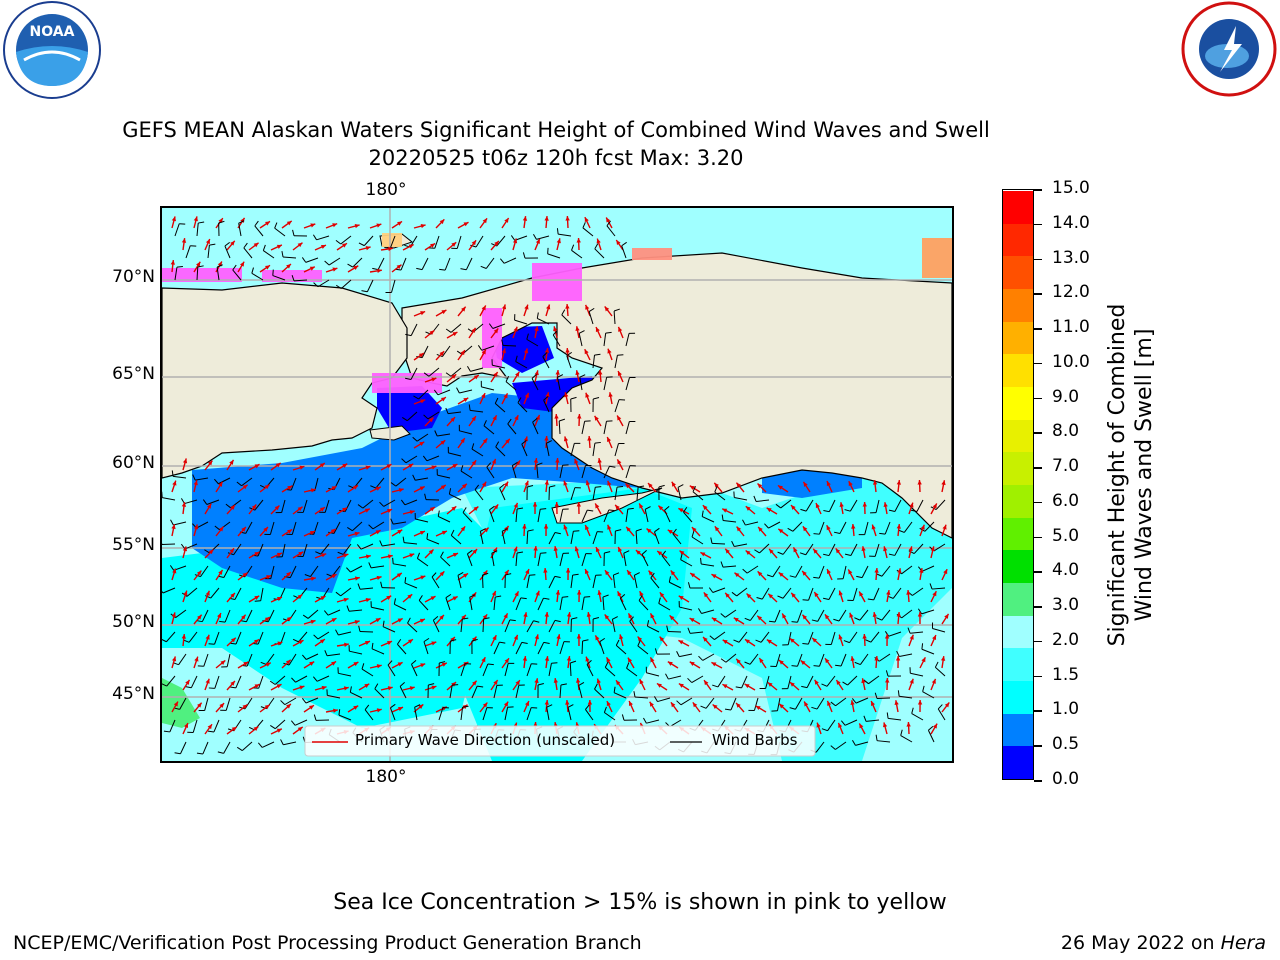 This screenshot has height=960, width=1280. What do you see at coordinates (1066, 570) in the screenshot?
I see `colorbar-tick-label: 4.0` at bounding box center [1066, 570].